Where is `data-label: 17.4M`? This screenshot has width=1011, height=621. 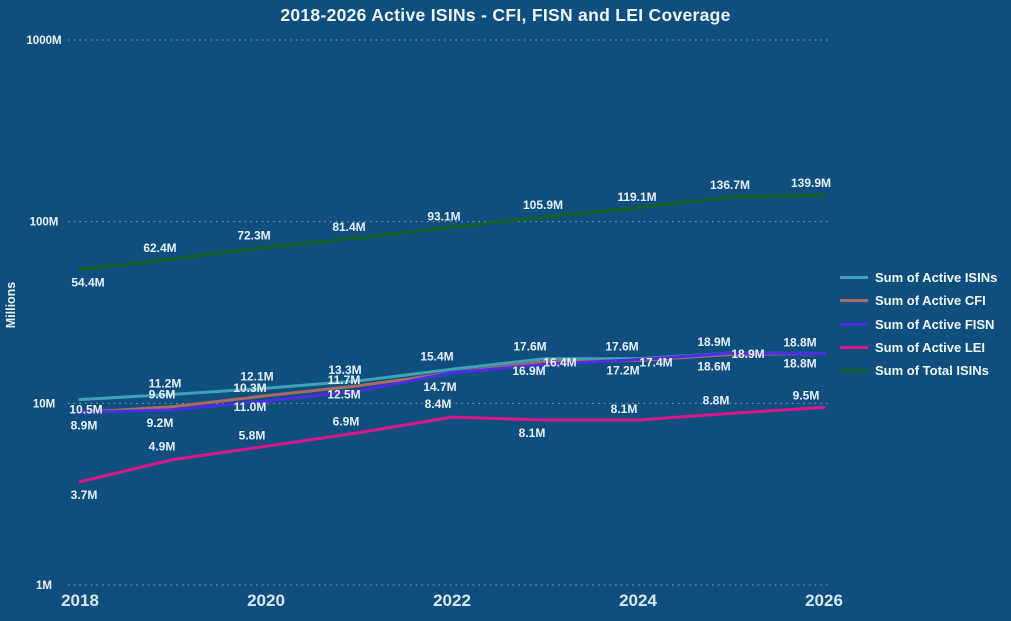 data-label: 17.4M is located at coordinates (655, 363).